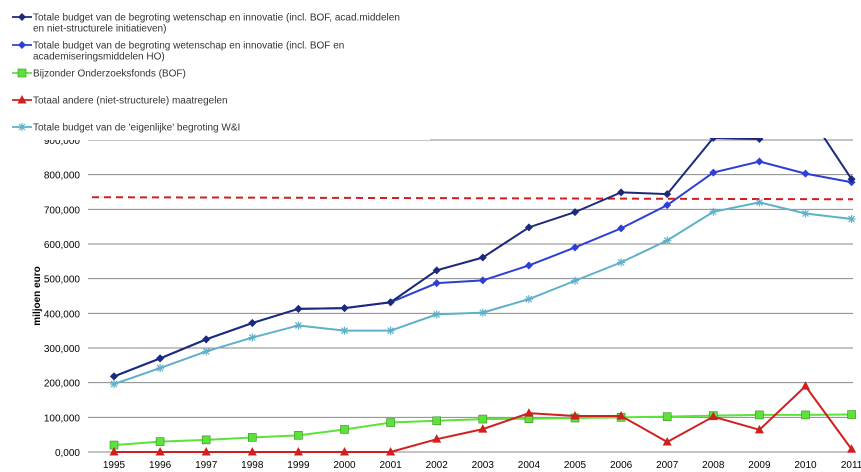 This screenshot has width=861, height=472. I want to click on x-tick-label: 2007, so click(667, 465).